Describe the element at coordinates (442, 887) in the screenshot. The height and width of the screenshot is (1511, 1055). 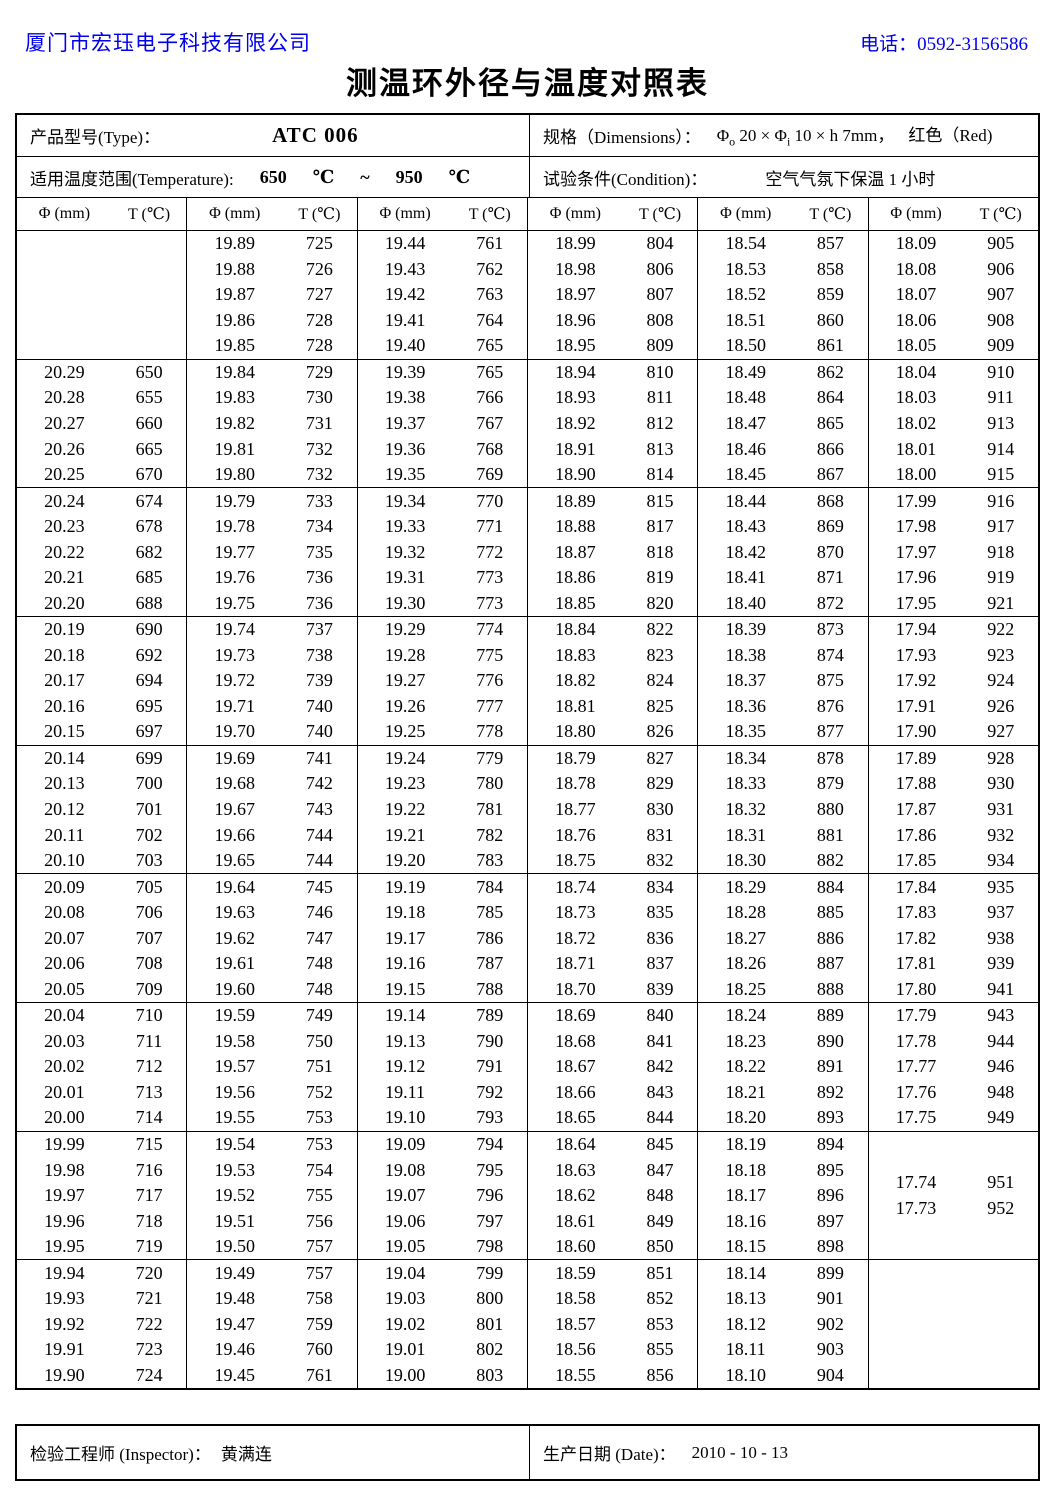
I see `table-row: 19.19 784` at that location.